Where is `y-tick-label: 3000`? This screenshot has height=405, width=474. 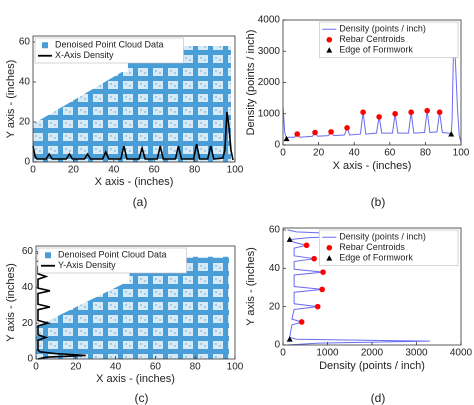 y-tick-label: 3000 is located at coordinates (269, 51).